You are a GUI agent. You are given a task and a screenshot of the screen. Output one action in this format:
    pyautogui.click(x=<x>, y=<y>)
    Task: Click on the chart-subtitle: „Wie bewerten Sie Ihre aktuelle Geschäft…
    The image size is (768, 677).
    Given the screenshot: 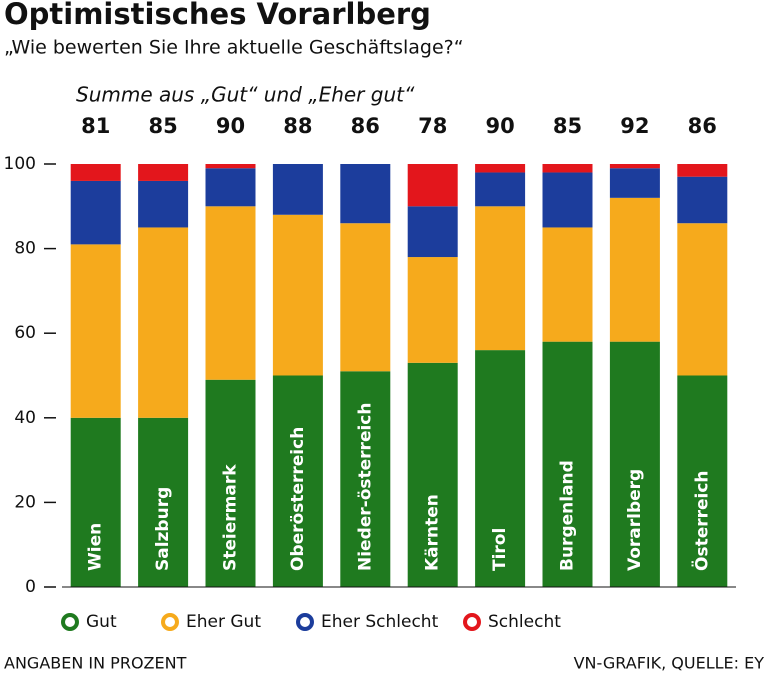 What is the action you would take?
    pyautogui.click(x=234, y=48)
    